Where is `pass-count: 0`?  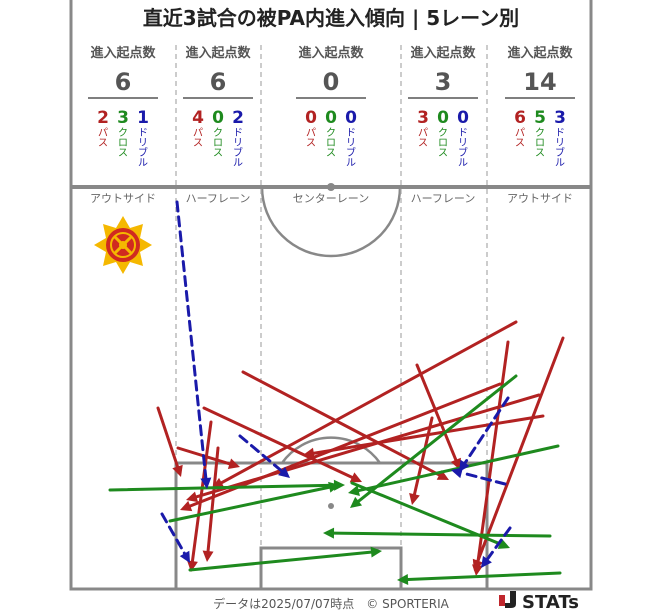
pass-count: 0 is located at coordinates (311, 118).